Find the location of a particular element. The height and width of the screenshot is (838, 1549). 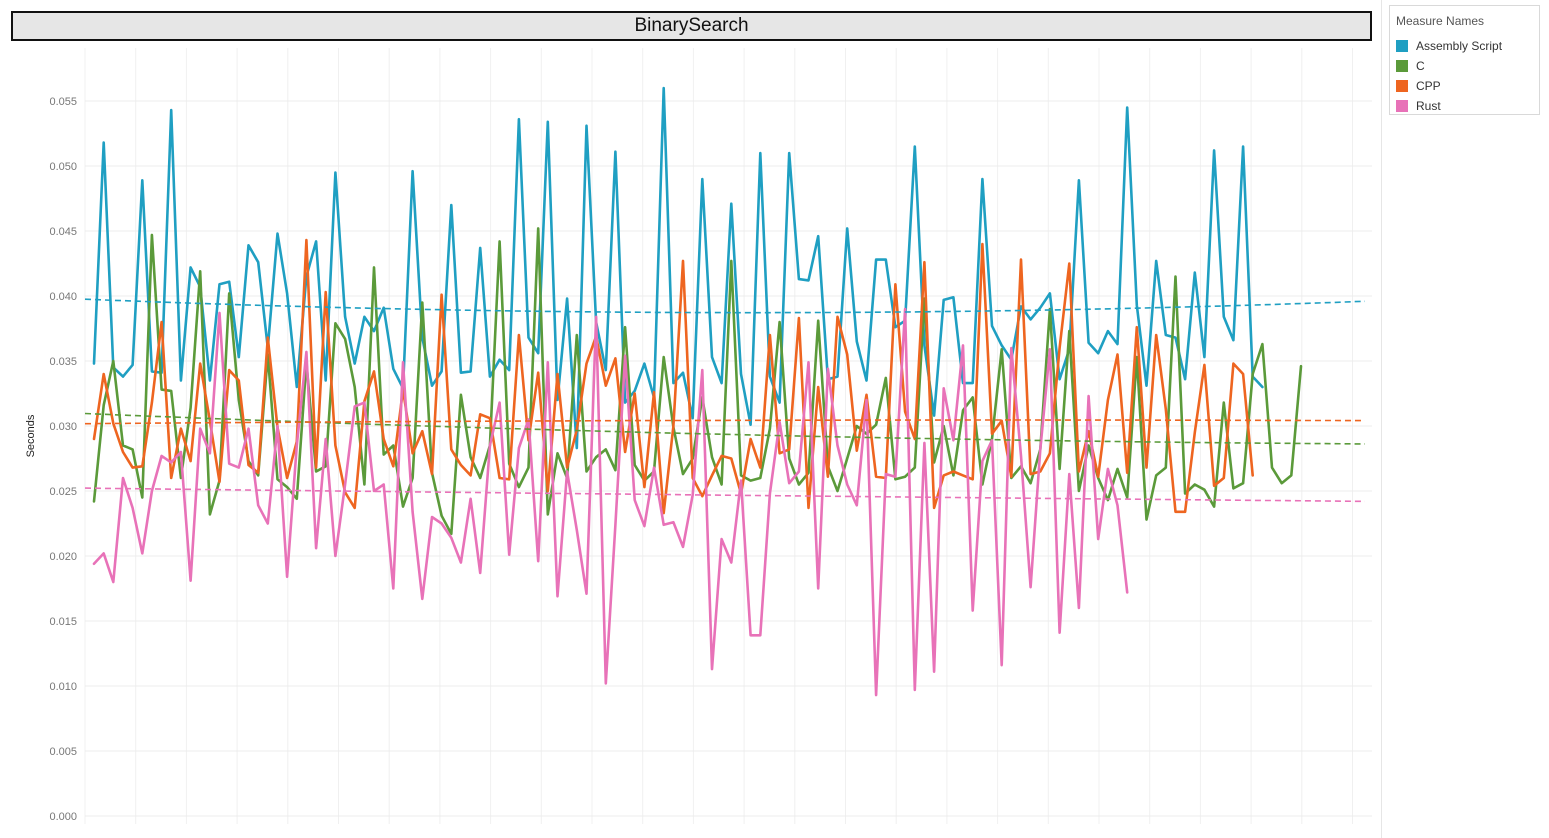

y-tick-label: 0.030 is located at coordinates (63, 427).